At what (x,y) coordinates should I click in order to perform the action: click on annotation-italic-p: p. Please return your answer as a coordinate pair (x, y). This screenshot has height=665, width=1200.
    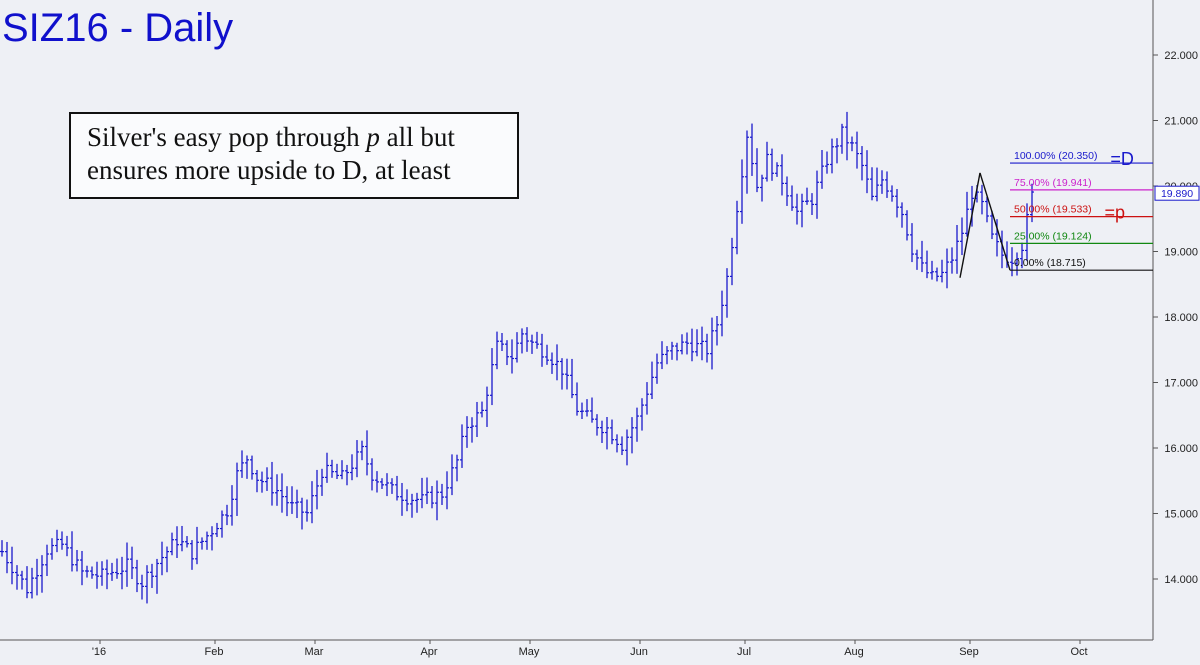
    Looking at the image, I should click on (373, 137).